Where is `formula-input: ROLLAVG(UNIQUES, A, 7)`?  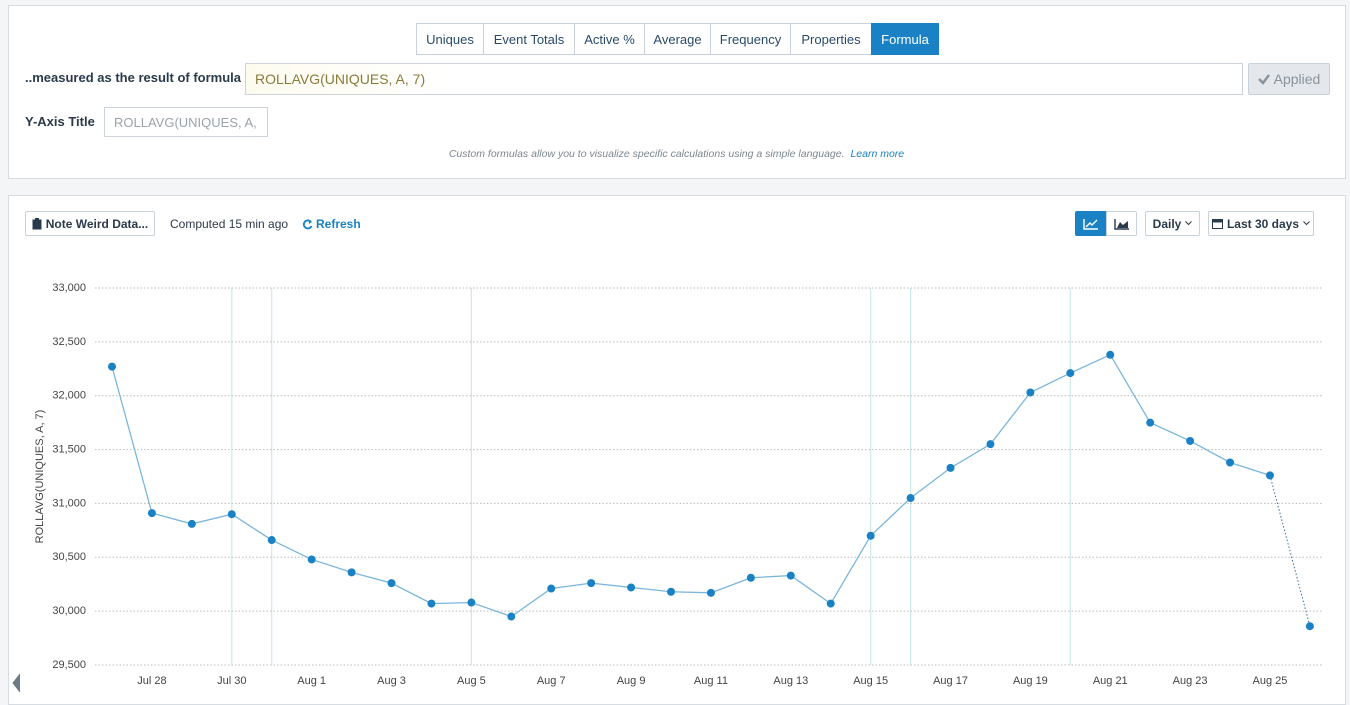
formula-input: ROLLAVG(UNIQUES, A, 7) is located at coordinates (744, 79).